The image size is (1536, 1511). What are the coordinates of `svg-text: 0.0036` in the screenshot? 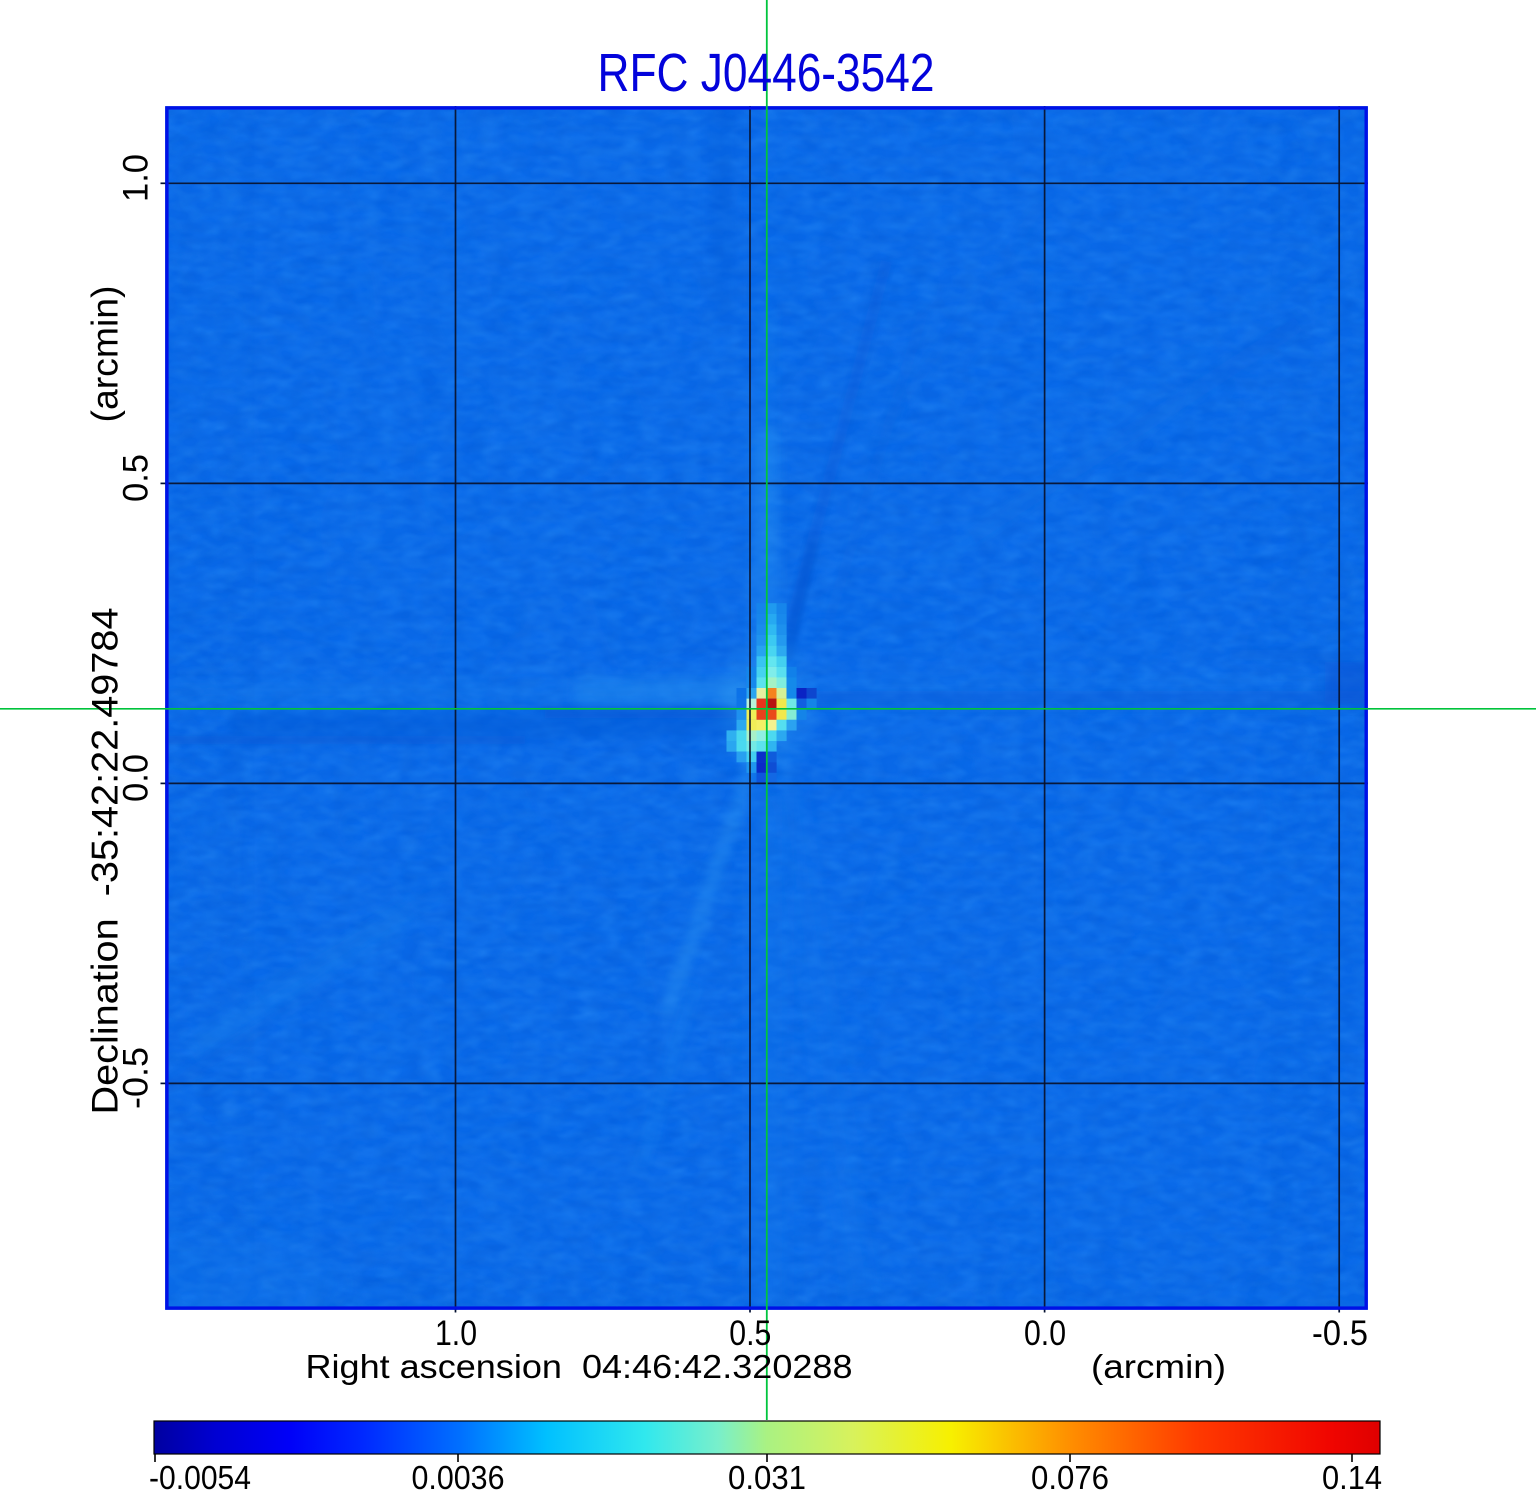 It's located at (458, 1477).